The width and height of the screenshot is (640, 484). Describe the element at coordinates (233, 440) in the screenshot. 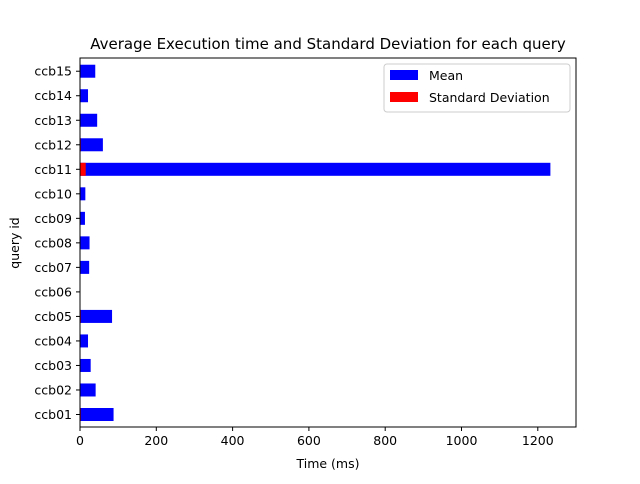

I see `x-tick-label: 400` at that location.